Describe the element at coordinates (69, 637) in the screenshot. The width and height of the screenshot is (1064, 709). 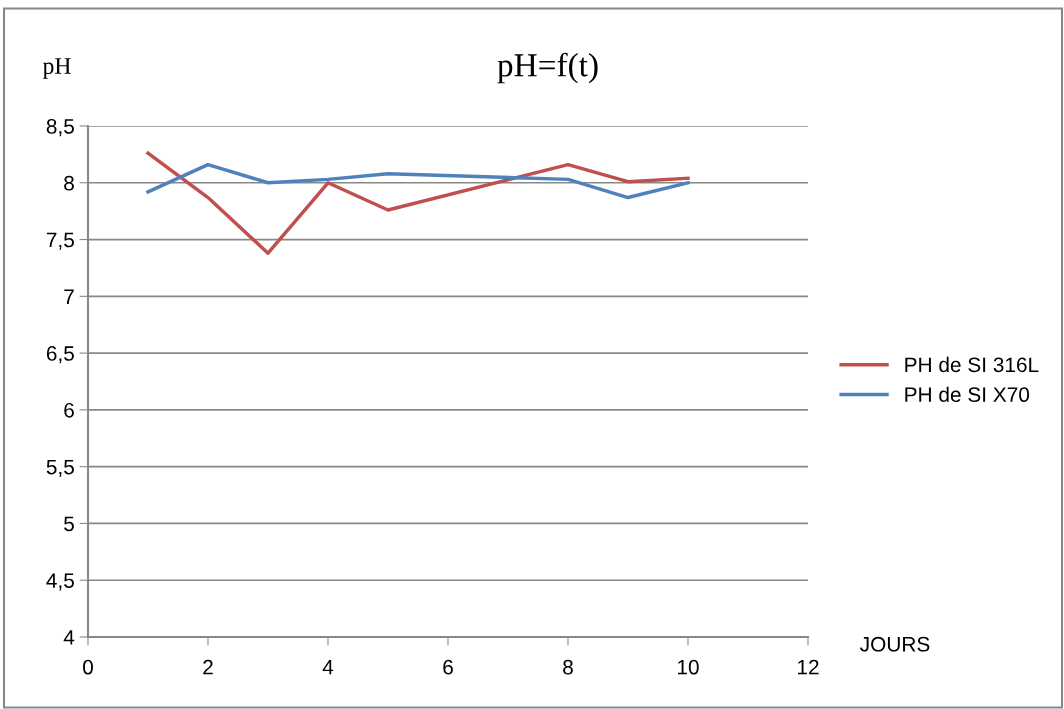
I see `y-tick-label: 4` at that location.